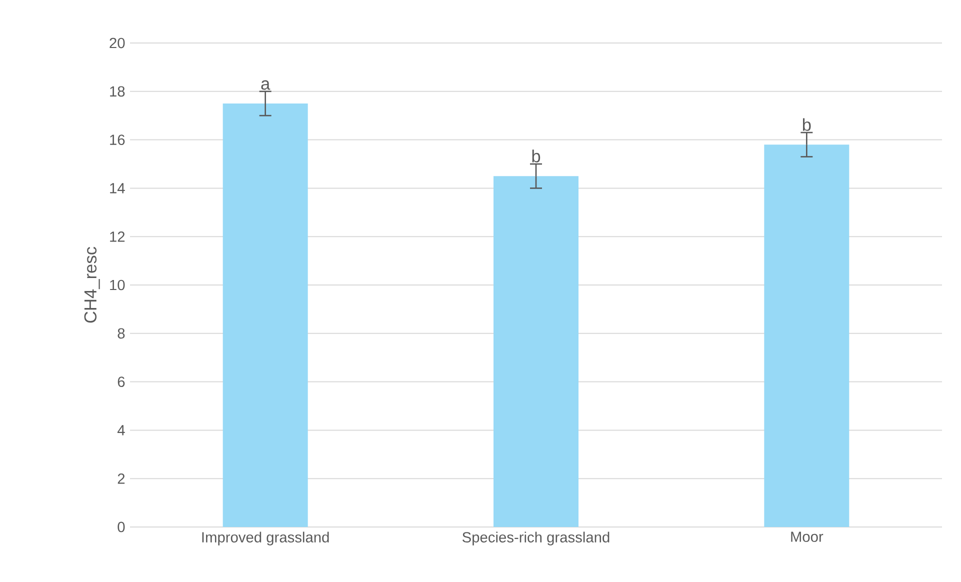  Describe the element at coordinates (121, 333) in the screenshot. I see `y-tick-label: 8` at that location.